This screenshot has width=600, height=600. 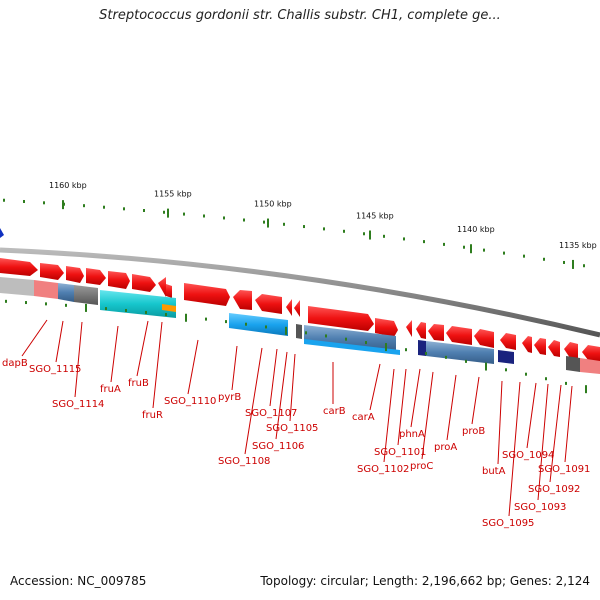 What do you see at coordinates (278, 446) in the screenshot?
I see `gene-label: SGO_1106` at bounding box center [278, 446].